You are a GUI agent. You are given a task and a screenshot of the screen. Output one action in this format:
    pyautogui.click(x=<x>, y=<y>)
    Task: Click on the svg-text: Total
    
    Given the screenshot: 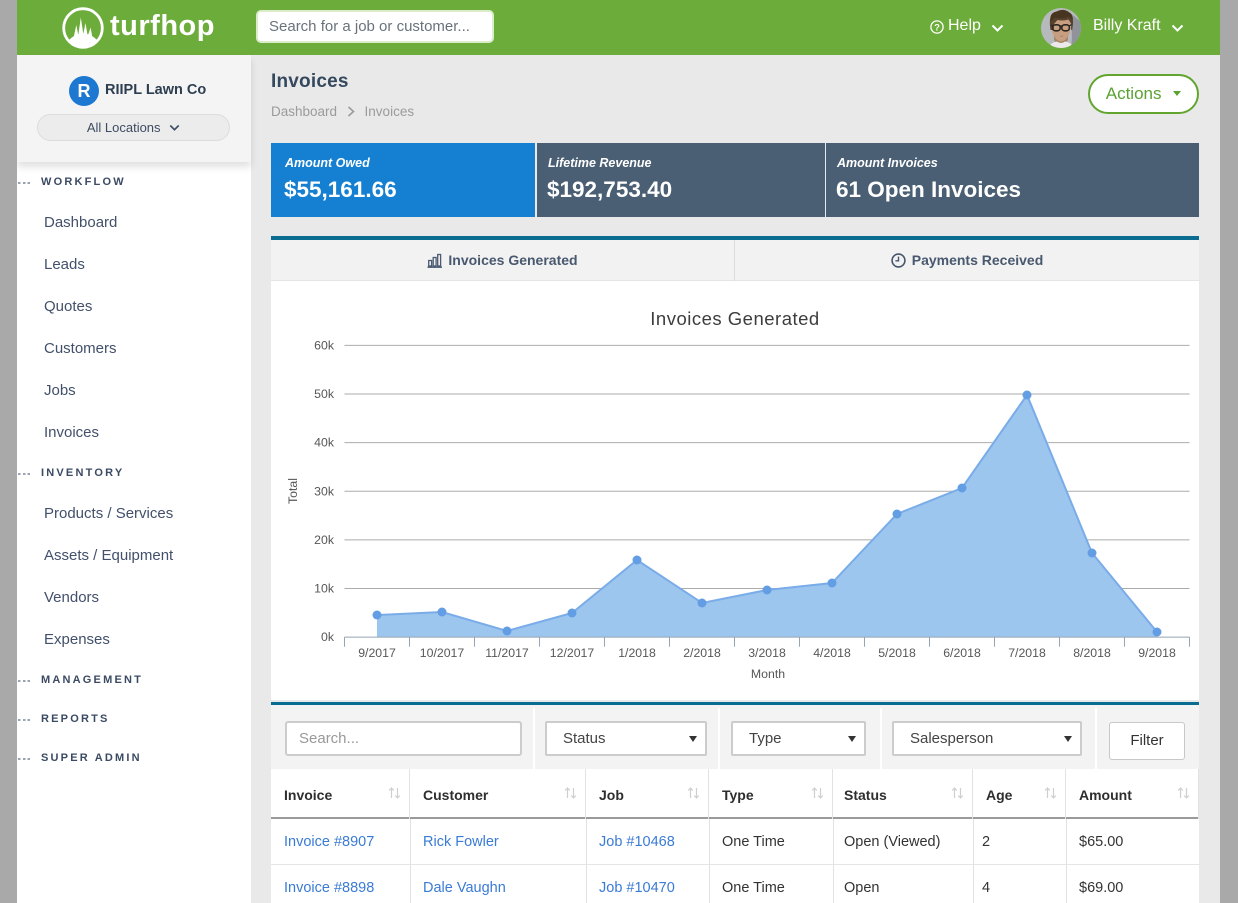 What is the action you would take?
    pyautogui.click(x=293, y=491)
    